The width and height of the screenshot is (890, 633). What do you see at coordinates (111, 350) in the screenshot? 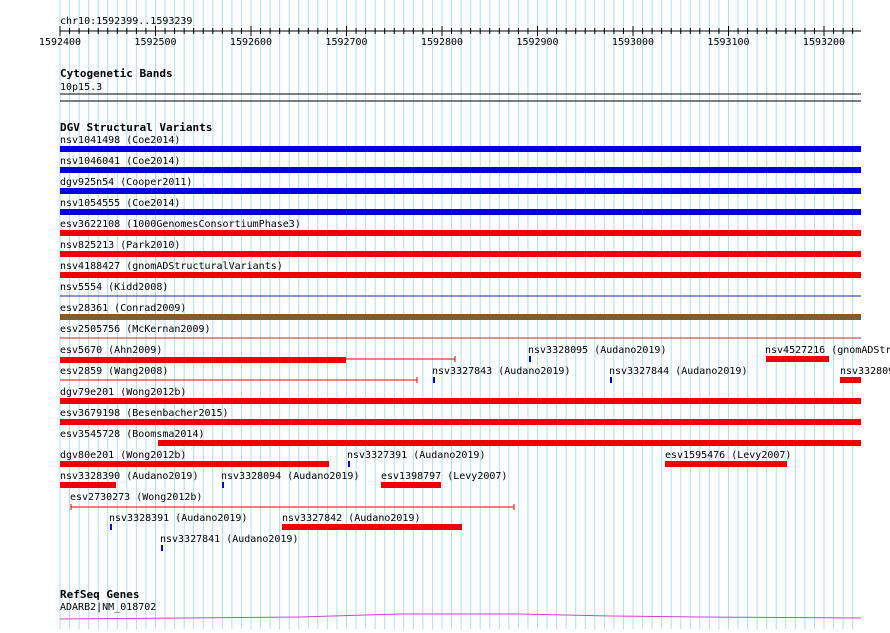
I see `variant-label: esv5670 (Ahn2009)` at bounding box center [111, 350].